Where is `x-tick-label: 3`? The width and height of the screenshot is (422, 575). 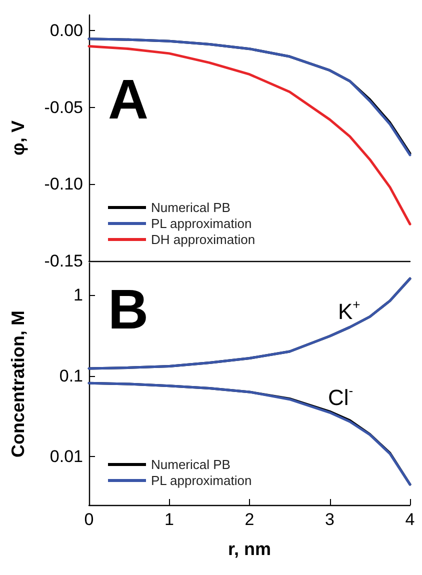 x-tick-label: 3 is located at coordinates (329, 519).